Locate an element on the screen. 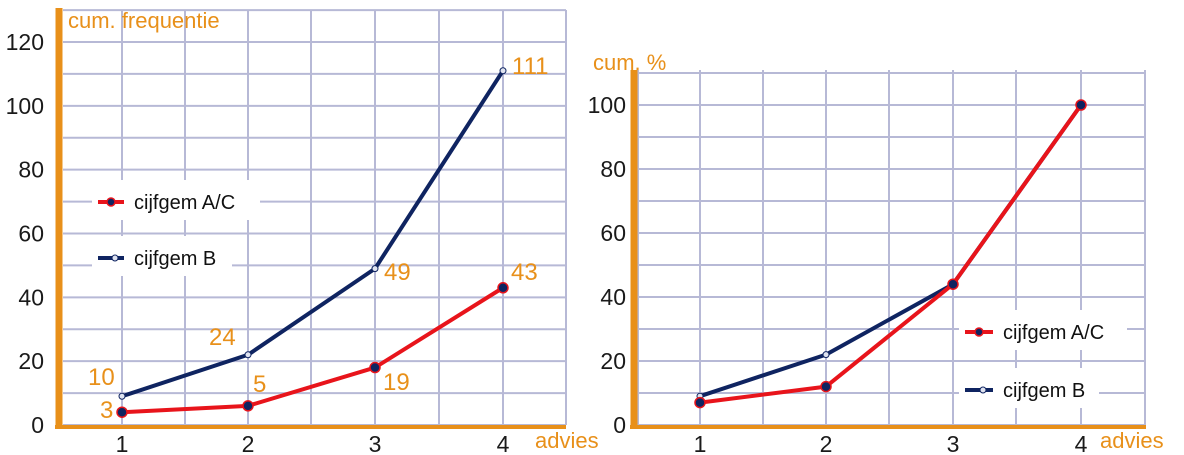  y-axis-title: cum. frequentie is located at coordinates (144, 20).